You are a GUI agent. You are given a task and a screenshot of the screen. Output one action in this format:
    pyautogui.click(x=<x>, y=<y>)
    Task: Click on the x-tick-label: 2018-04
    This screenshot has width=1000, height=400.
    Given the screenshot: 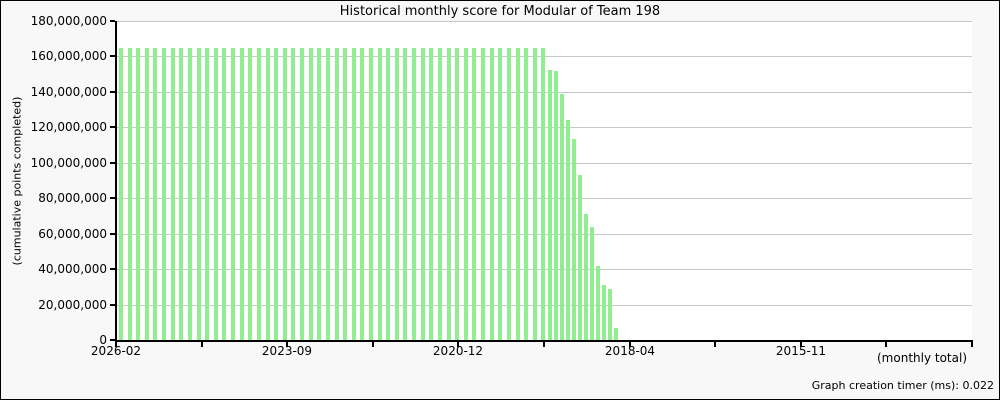 What is the action you would take?
    pyautogui.click(x=630, y=351)
    